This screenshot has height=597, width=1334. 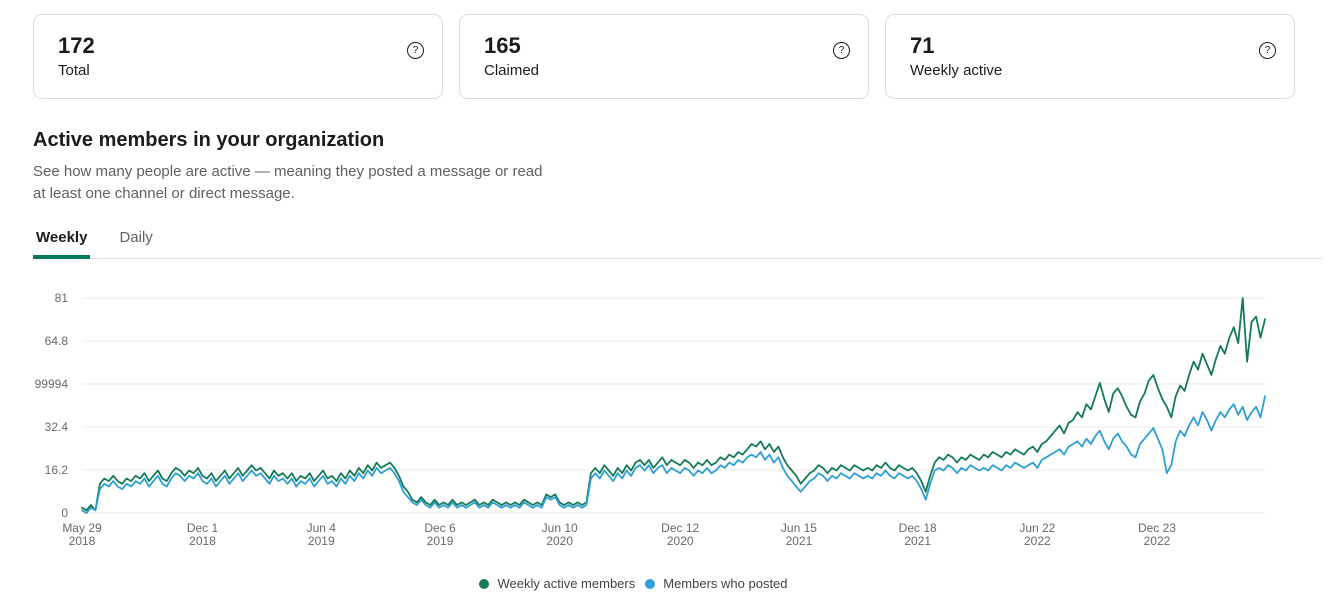 What do you see at coordinates (956, 70) in the screenshot?
I see `stat-label: Weekly active` at bounding box center [956, 70].